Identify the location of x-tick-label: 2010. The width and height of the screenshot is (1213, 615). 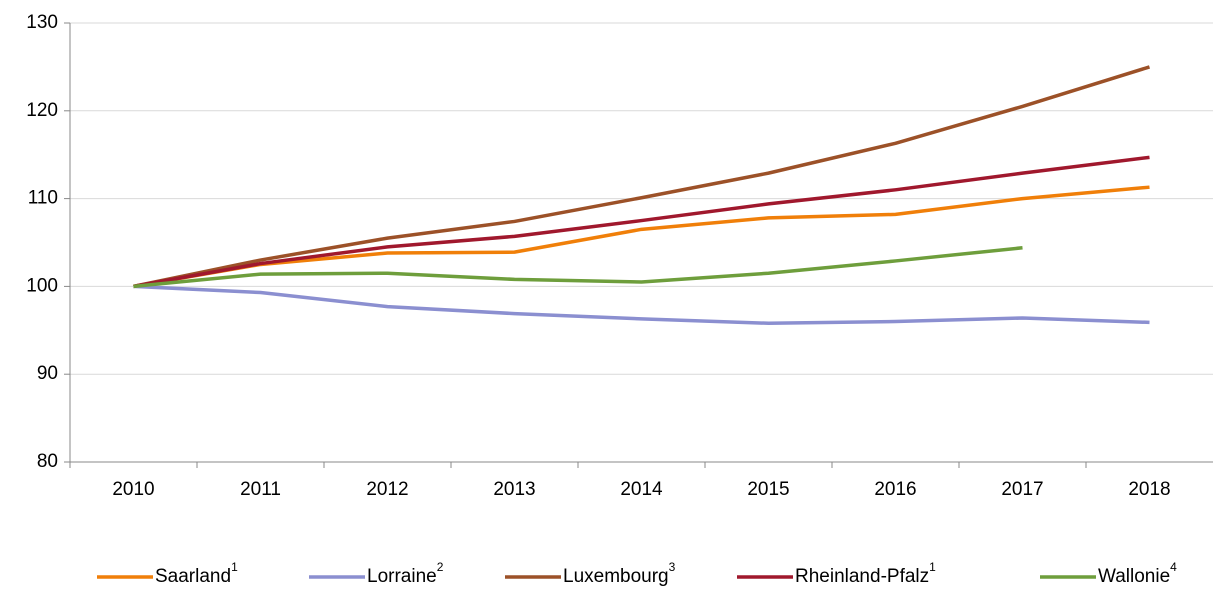
(133, 489).